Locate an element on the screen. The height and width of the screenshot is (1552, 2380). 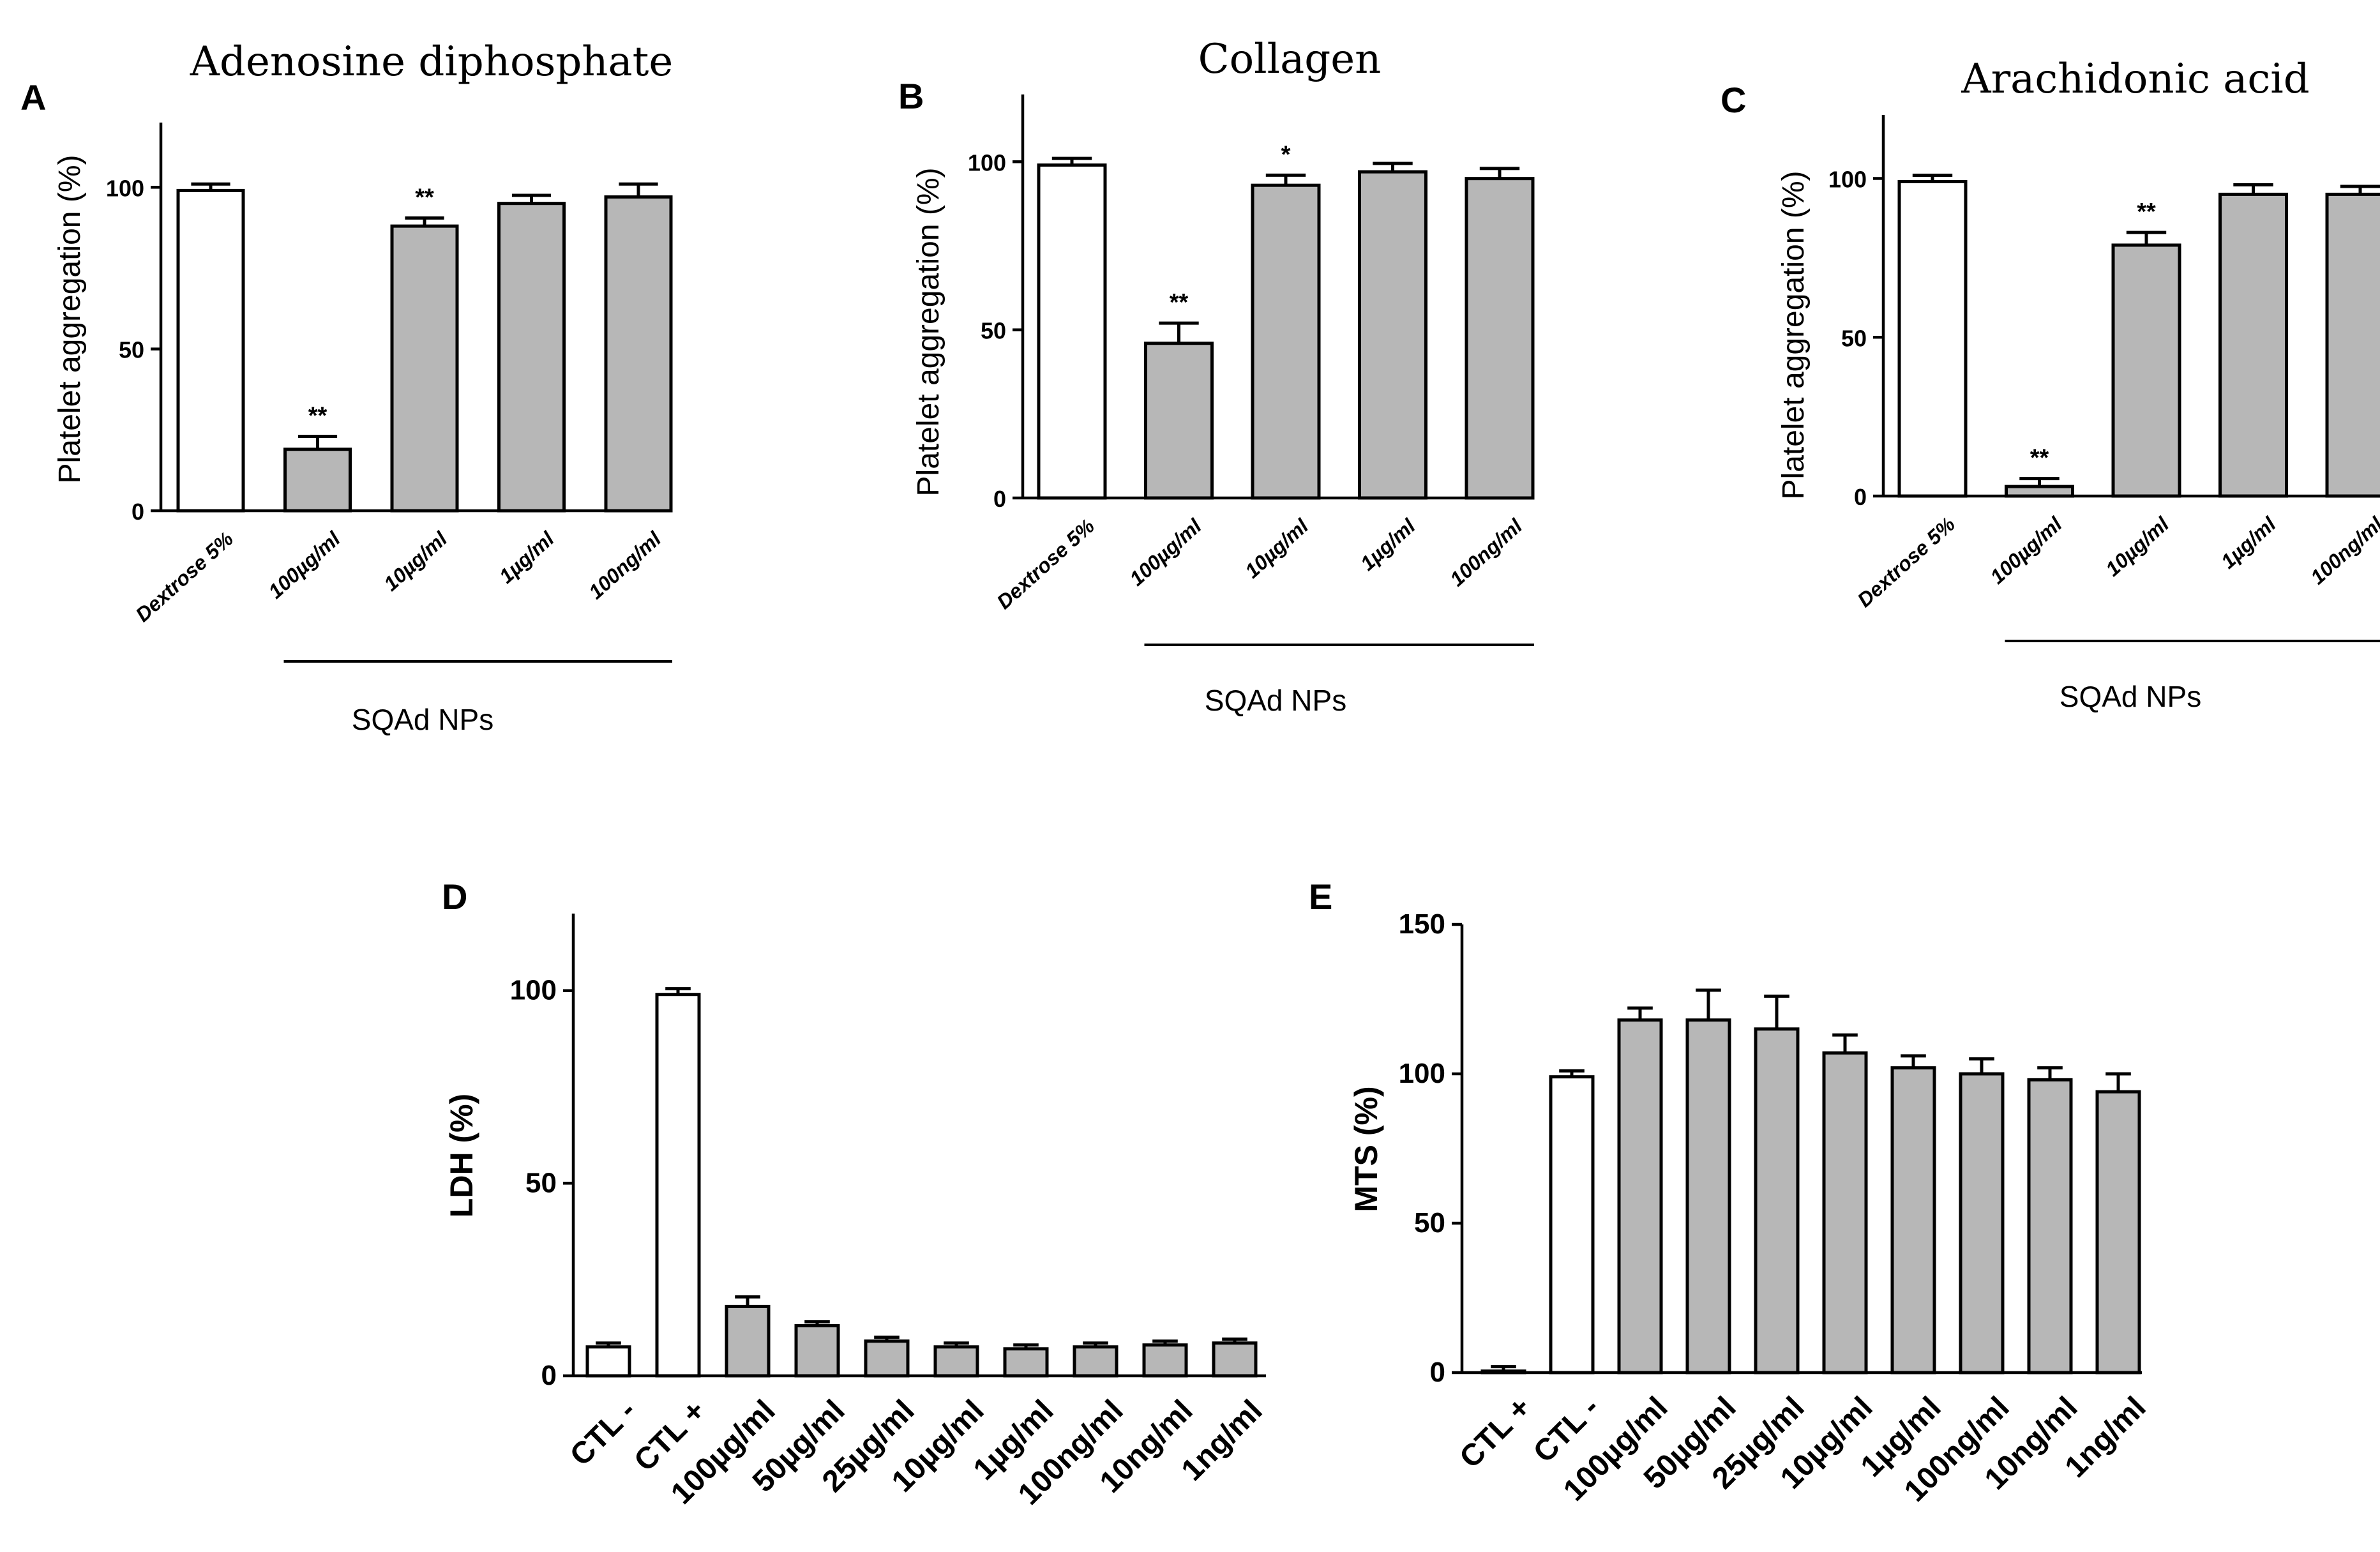
category-label-a-3: 10µg/ml is located at coordinates (415, 561).